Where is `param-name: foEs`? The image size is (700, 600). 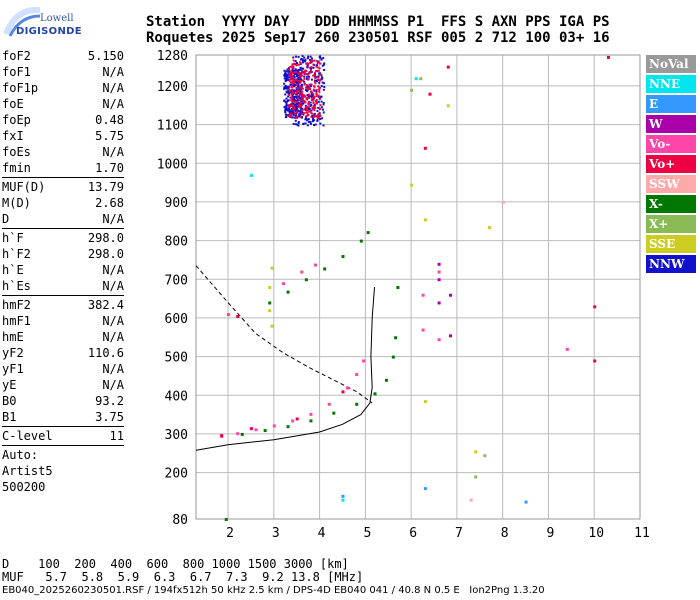
param-name: foEs is located at coordinates (16, 152).